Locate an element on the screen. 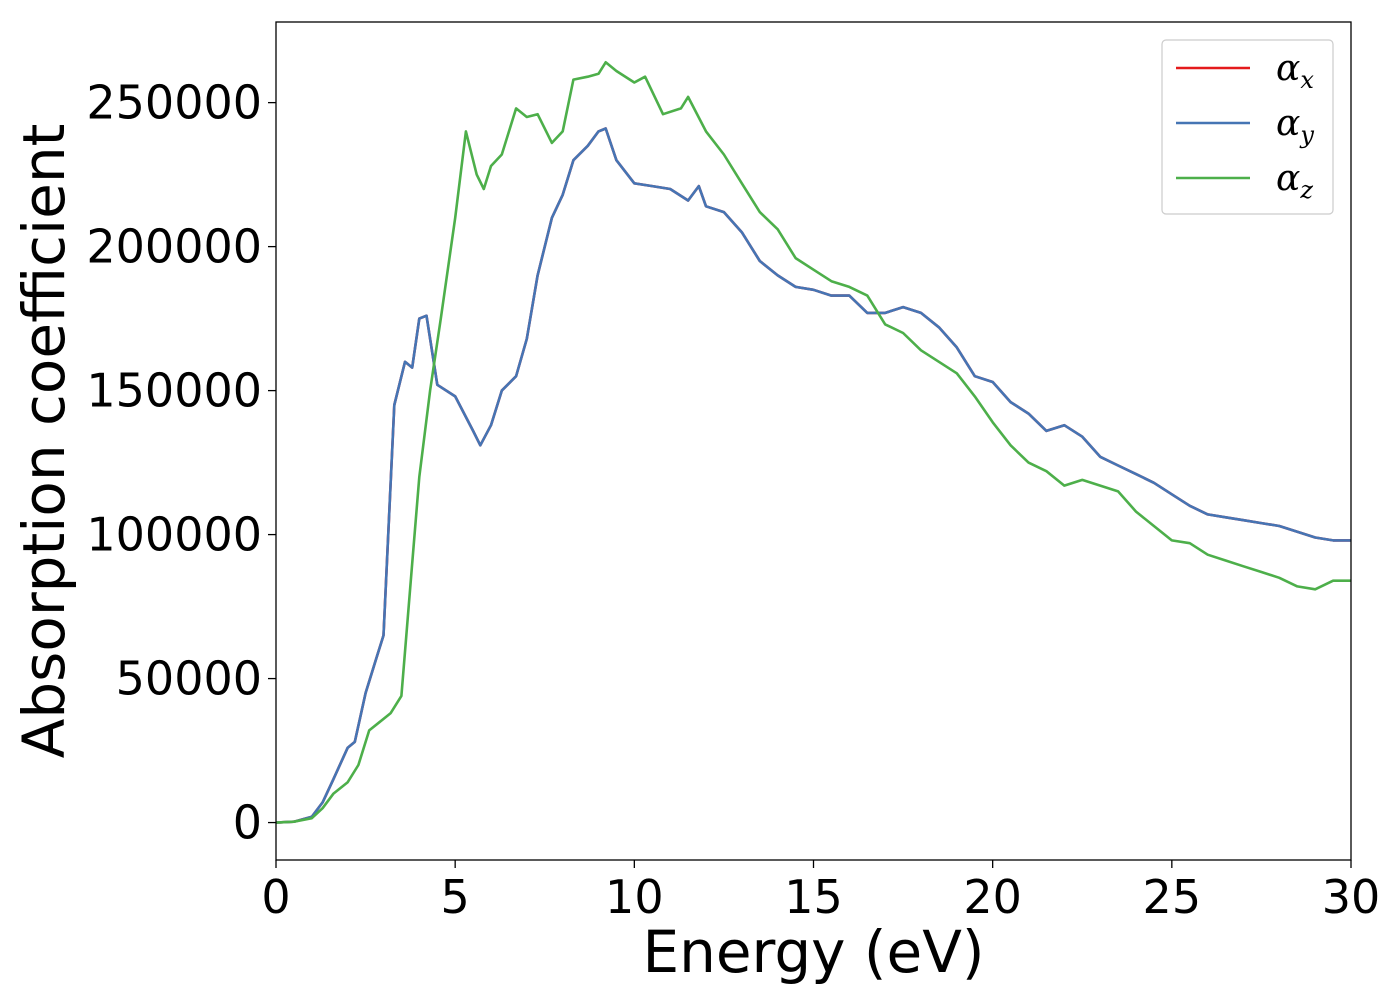 This screenshot has height=1000, width=1400. x-tick-label: 15 is located at coordinates (813, 897).